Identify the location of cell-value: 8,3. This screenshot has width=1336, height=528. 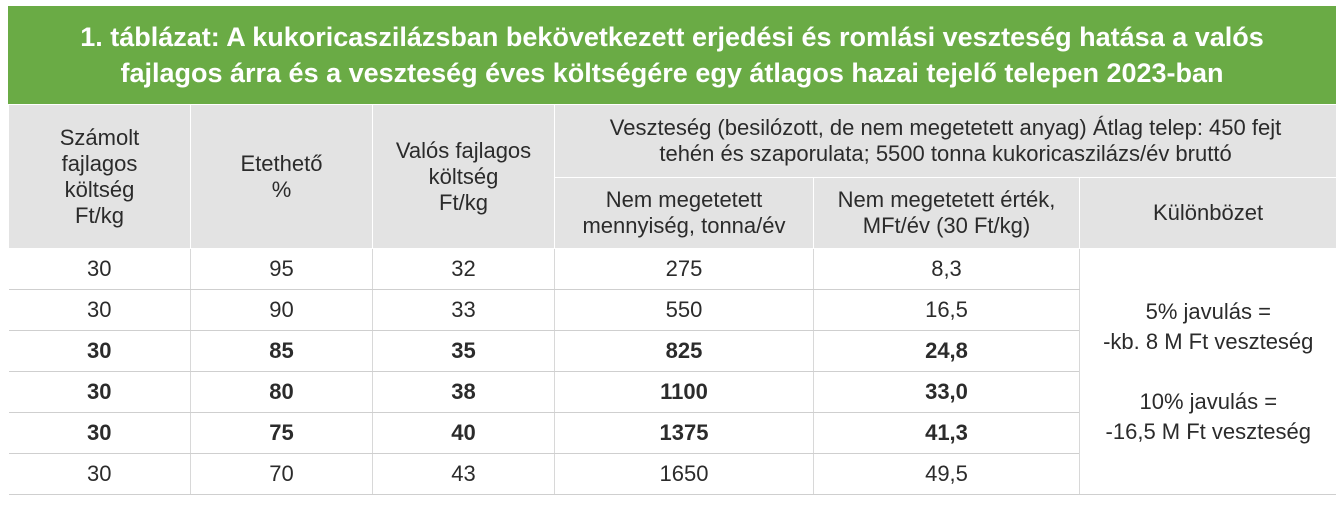
(946, 269).